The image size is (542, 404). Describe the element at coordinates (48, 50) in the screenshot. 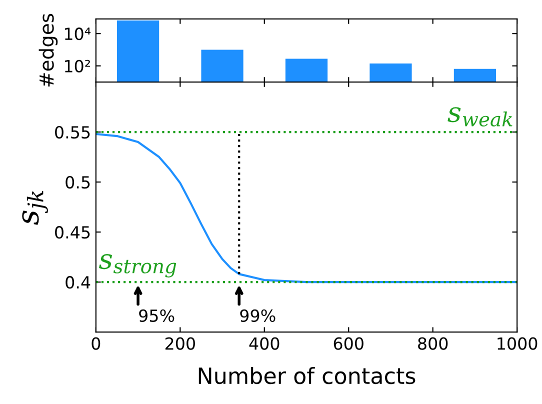

I see `y-axis-title: #edges` at that location.